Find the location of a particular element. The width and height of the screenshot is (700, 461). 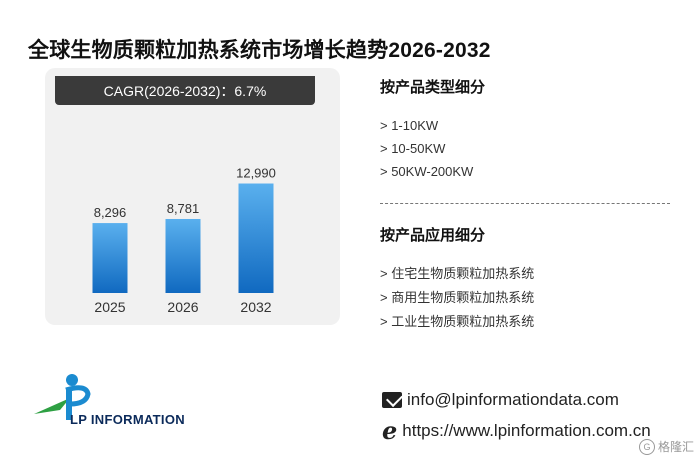

type-item-1: > 1-10KW is located at coordinates (409, 125).